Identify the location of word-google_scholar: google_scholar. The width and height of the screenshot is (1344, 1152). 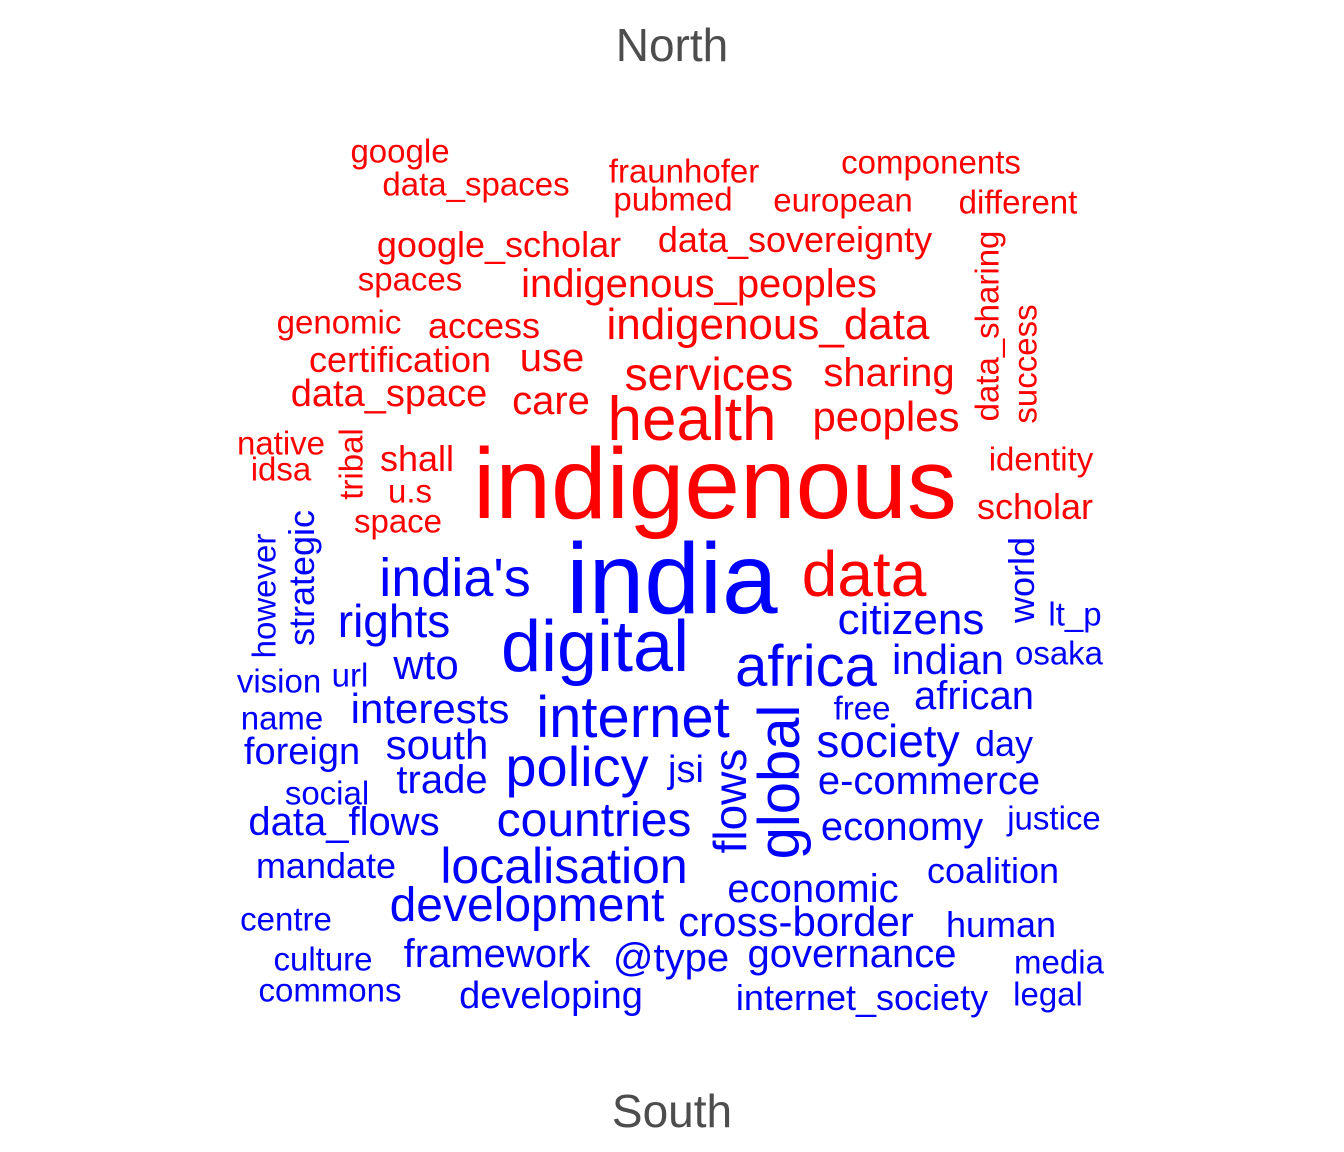
(499, 244).